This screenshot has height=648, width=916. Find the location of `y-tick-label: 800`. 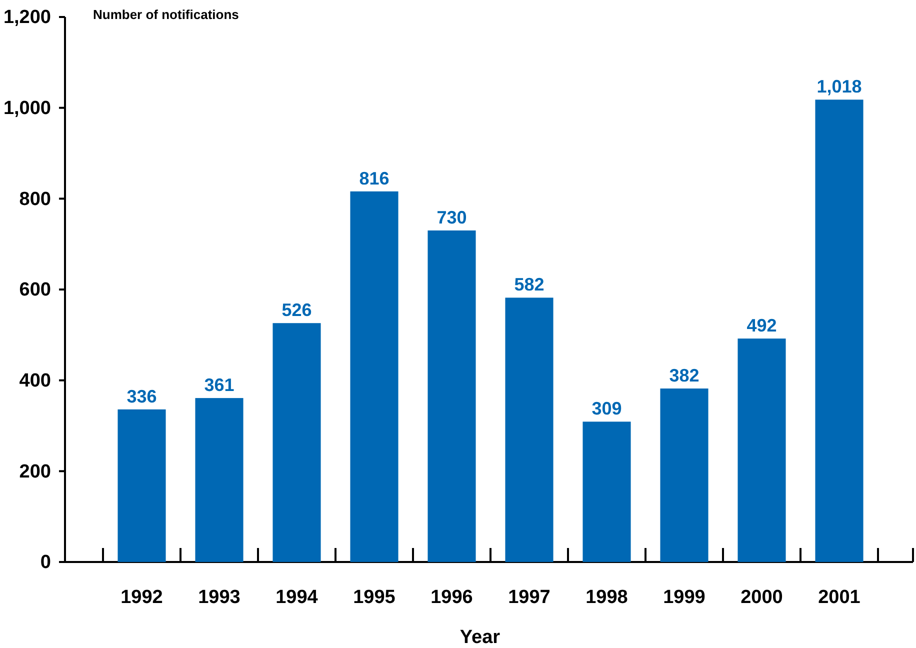

y-tick-label: 800 is located at coordinates (35, 199).